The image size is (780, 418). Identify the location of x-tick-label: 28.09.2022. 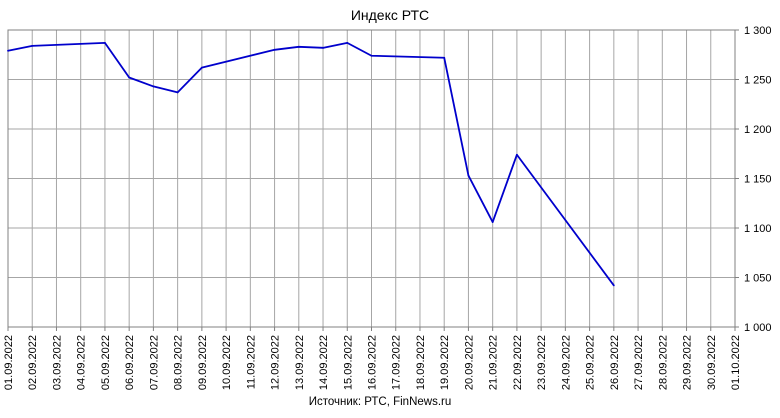
(663, 362).